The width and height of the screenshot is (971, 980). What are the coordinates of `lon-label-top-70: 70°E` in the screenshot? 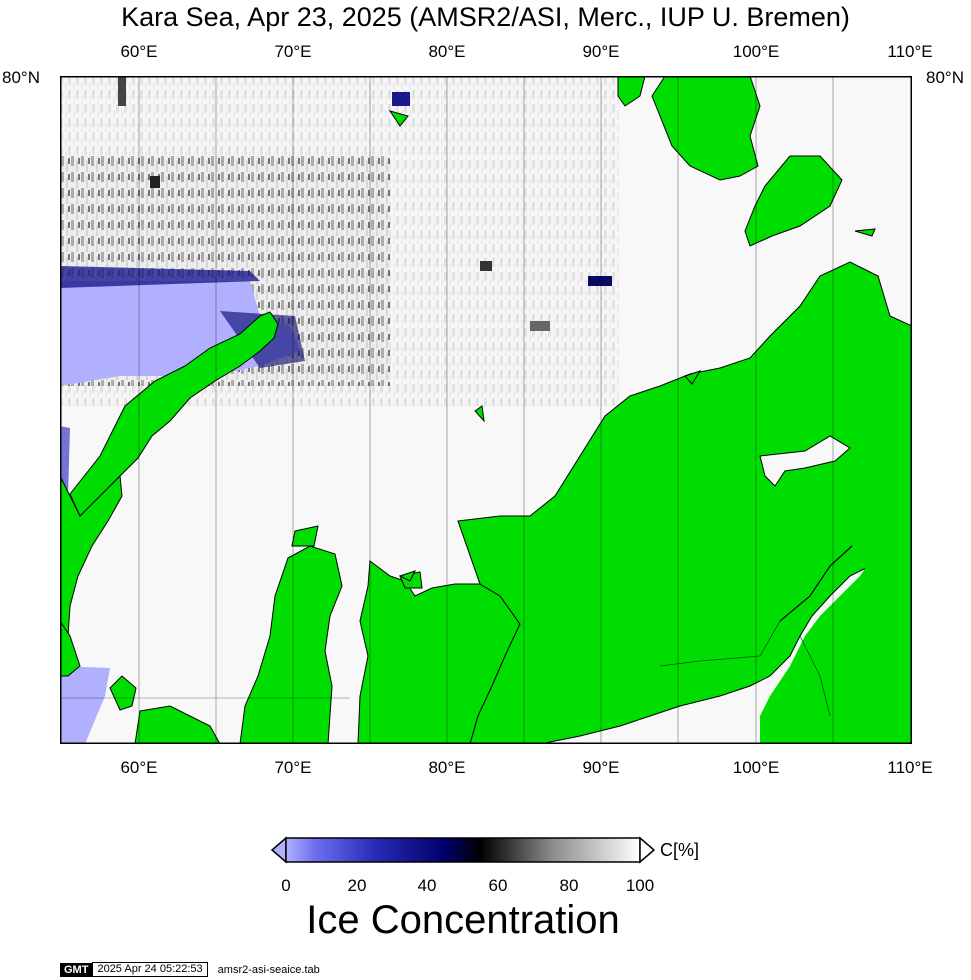 It's located at (293, 51).